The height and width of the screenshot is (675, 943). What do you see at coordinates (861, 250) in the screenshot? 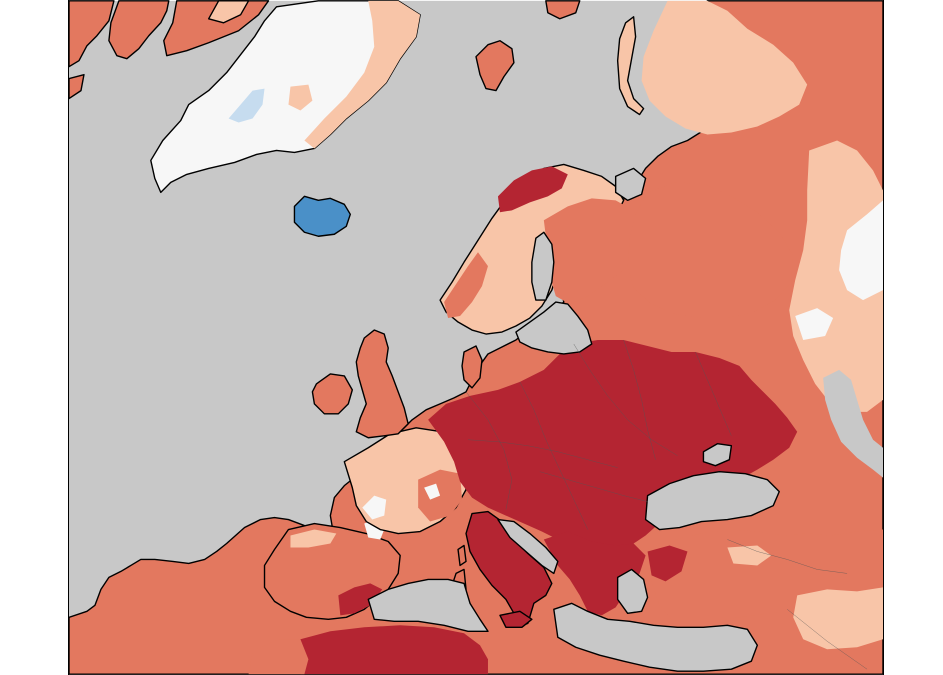
I see `urals-neutral-patch` at bounding box center [861, 250].